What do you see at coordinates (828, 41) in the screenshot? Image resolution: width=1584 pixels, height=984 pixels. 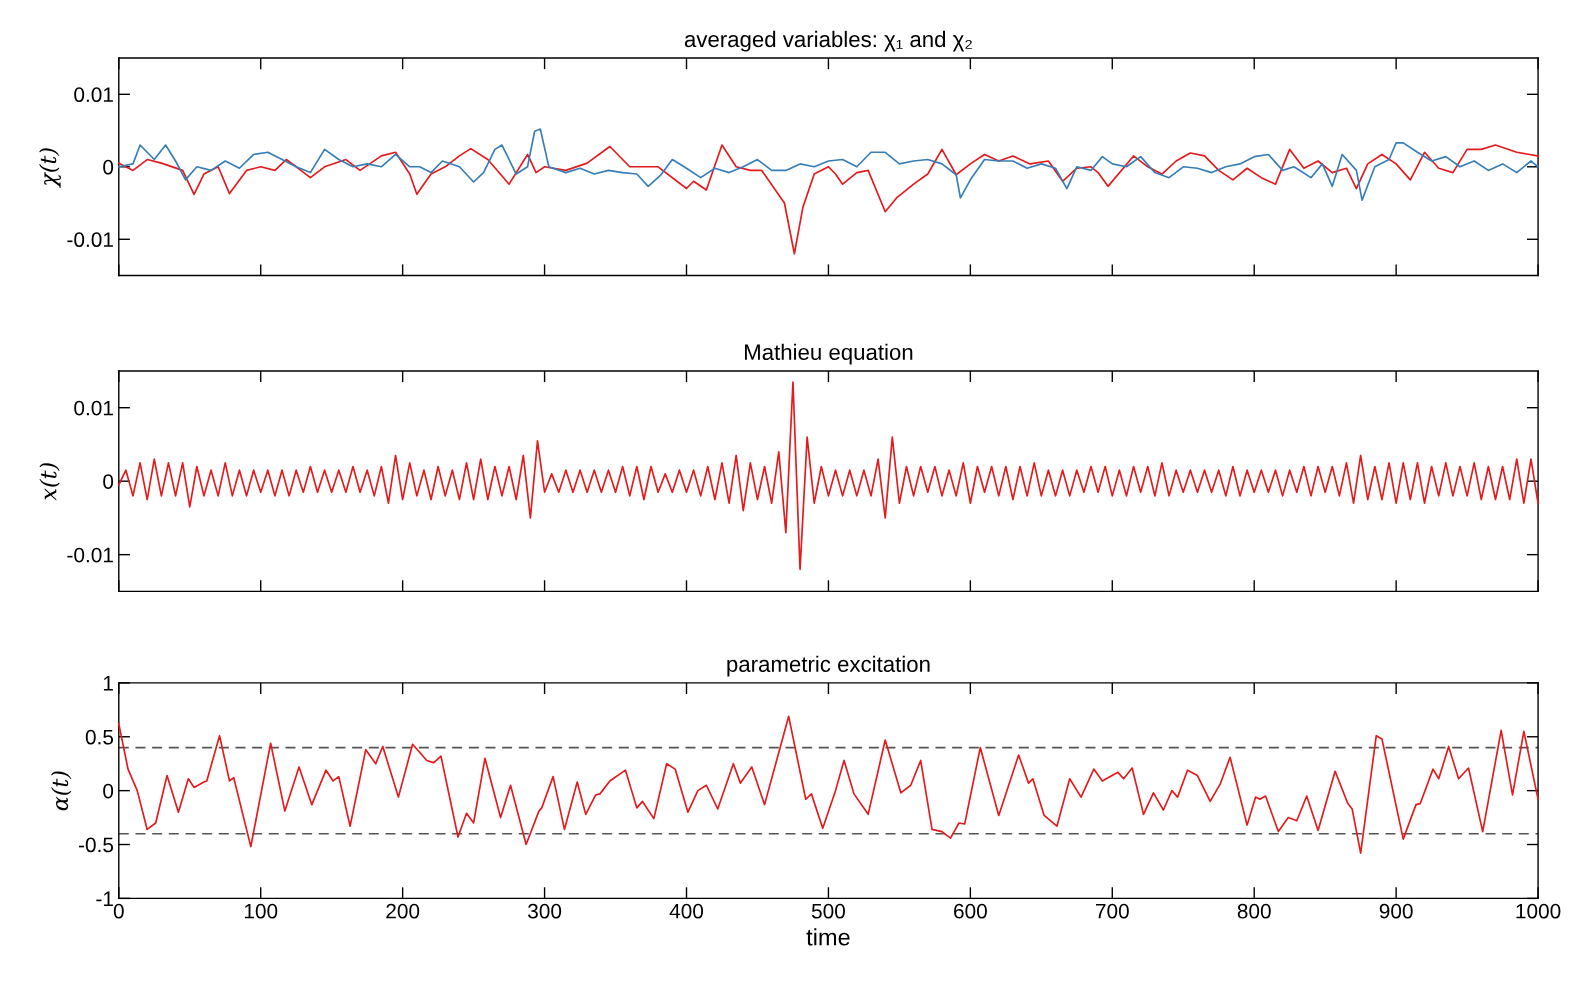 I see `chart-title: averaged variables: χ₁ and χ₂` at bounding box center [828, 41].